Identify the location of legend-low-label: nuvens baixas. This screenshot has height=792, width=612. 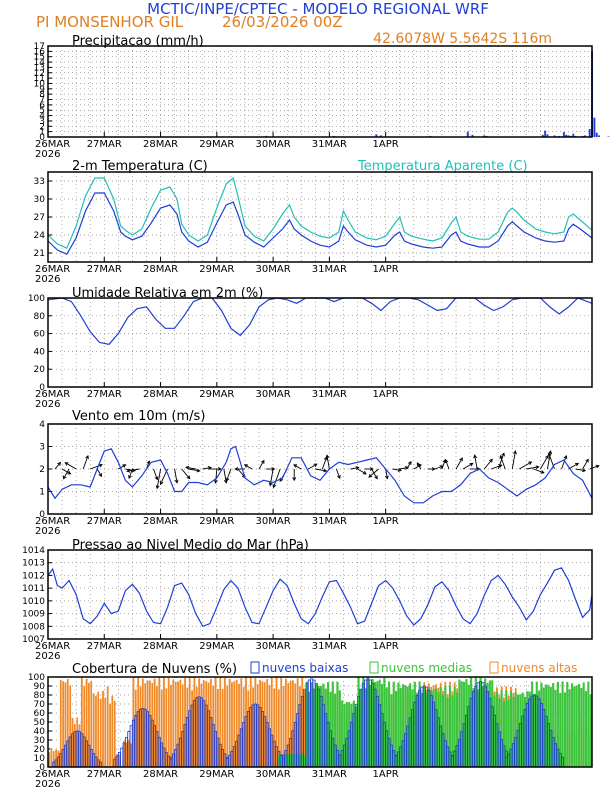
(305, 668).